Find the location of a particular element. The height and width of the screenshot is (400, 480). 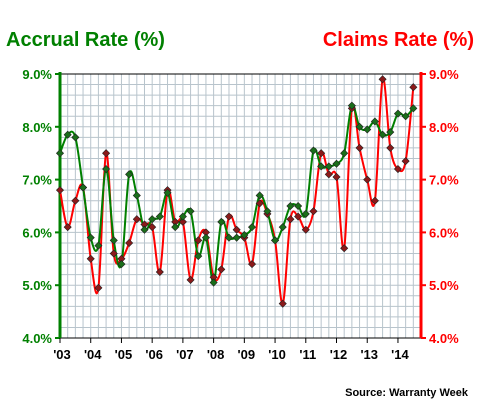

x-axis-tick-label: '13 is located at coordinates (369, 354).